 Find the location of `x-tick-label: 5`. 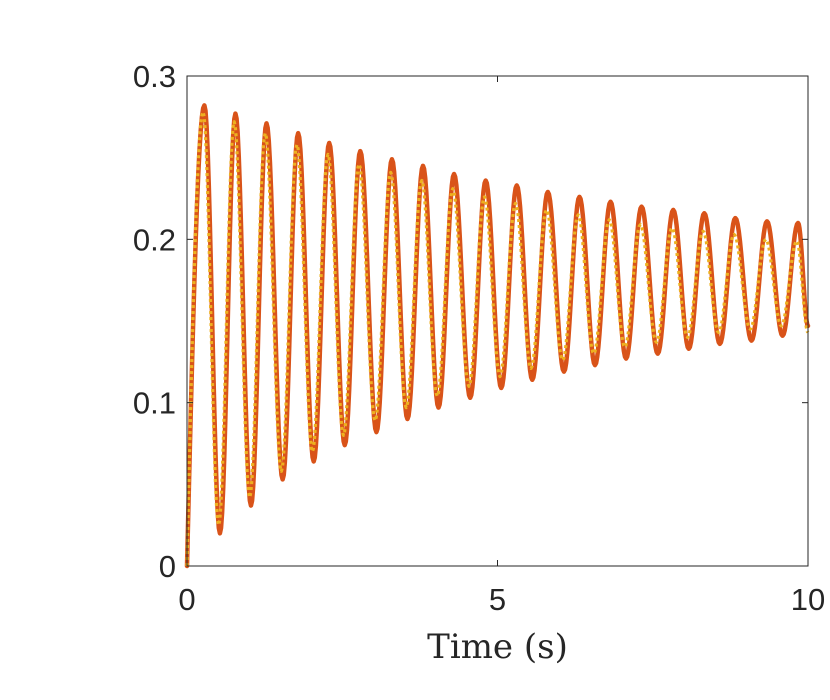

x-tick-label: 5 is located at coordinates (497, 599).